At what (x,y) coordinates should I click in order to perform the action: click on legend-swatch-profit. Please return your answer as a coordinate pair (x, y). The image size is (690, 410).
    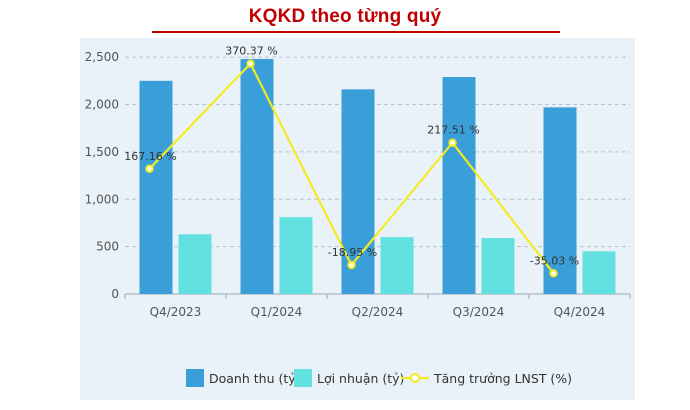
    Looking at the image, I should click on (303, 378).